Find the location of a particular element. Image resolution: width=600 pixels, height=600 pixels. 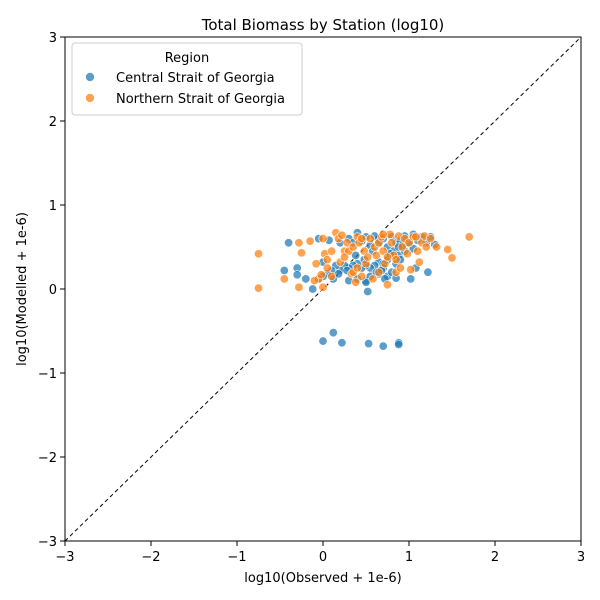

legend-label-northern: Northern Strait of Georgia is located at coordinates (200, 99).